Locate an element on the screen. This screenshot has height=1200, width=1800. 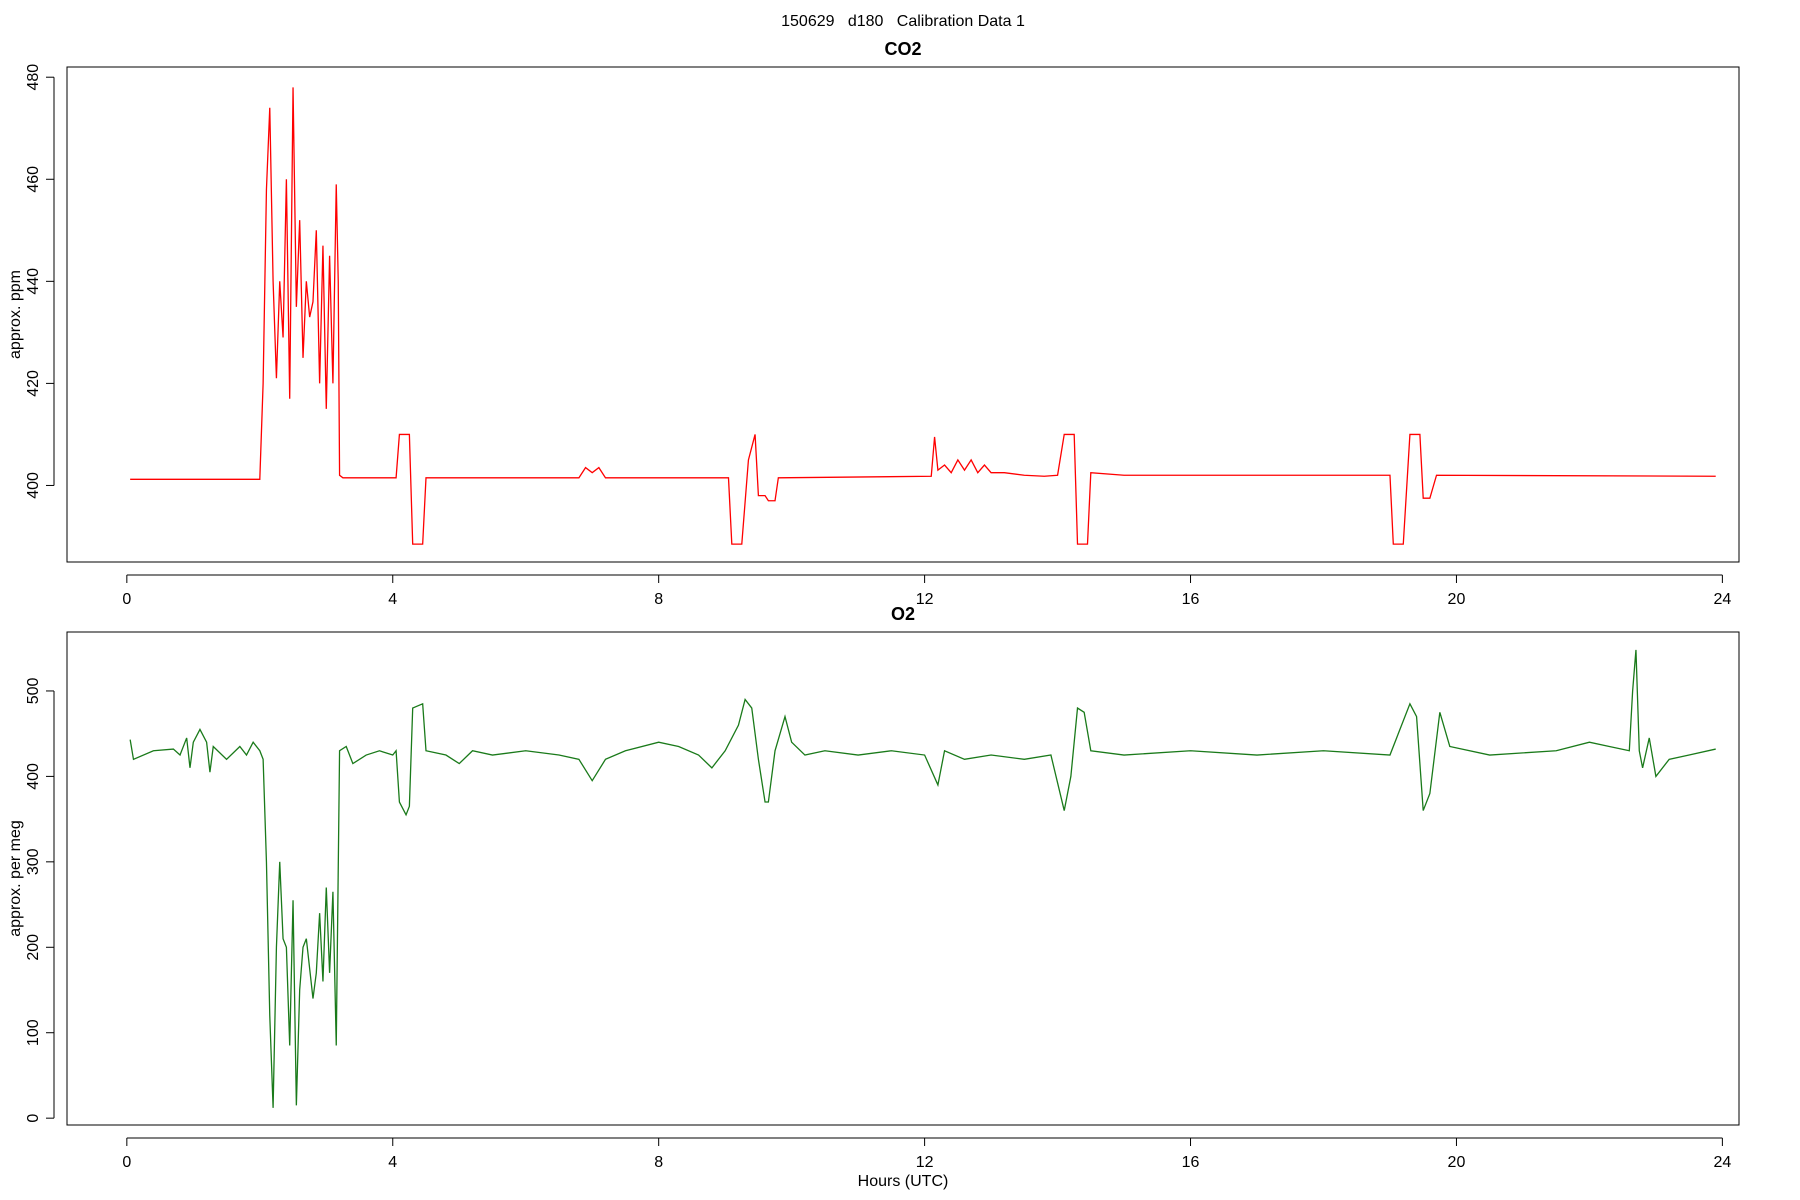
y-axis-label: approx. ppm is located at coordinates (15, 314).